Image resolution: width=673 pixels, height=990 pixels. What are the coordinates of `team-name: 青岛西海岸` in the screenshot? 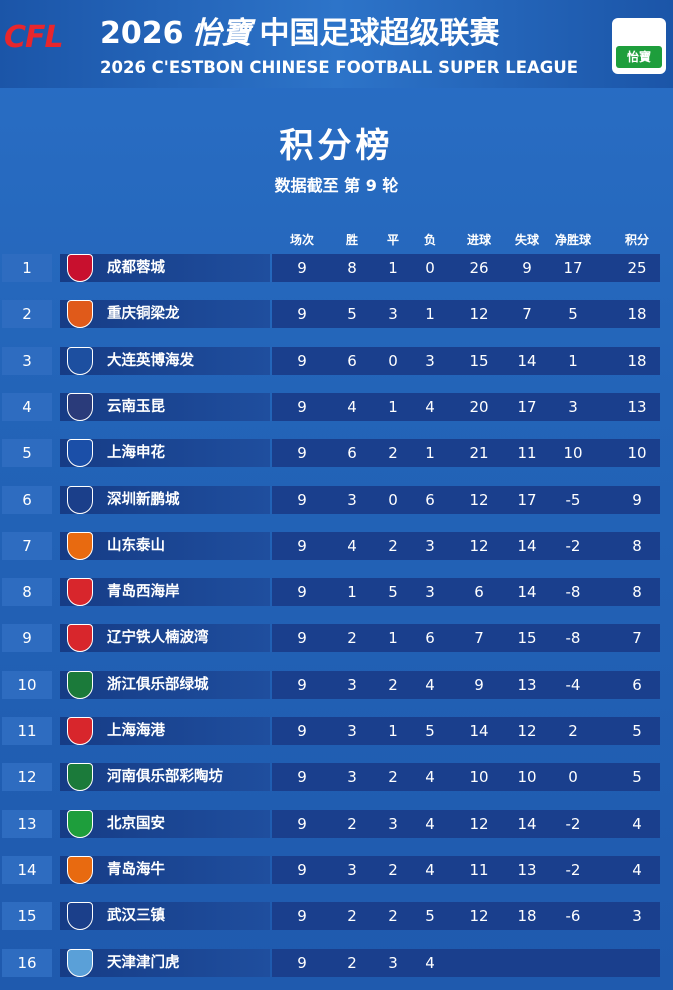 It's located at (143, 592).